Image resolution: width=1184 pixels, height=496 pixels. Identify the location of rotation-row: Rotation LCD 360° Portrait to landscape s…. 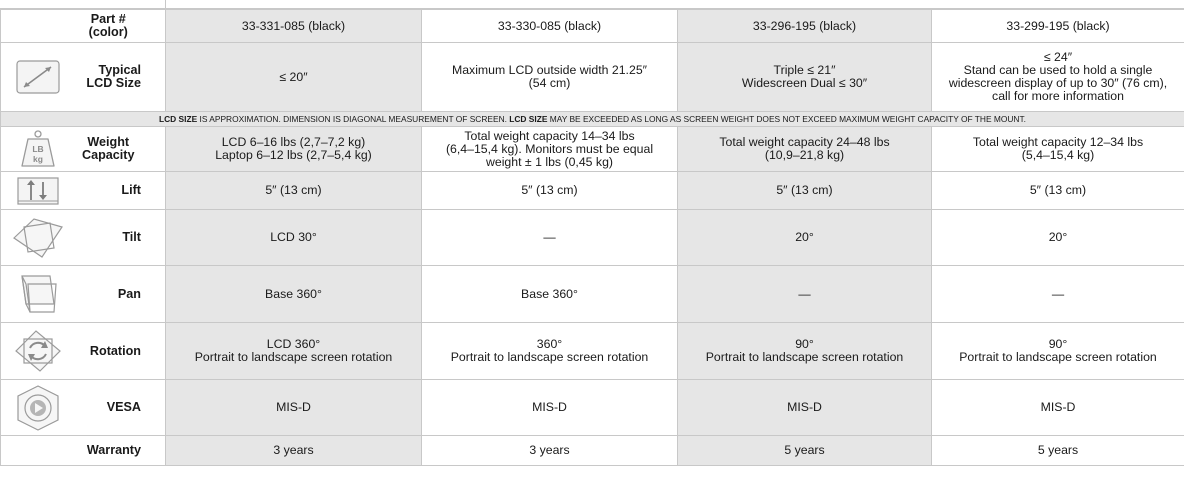
(592, 351).